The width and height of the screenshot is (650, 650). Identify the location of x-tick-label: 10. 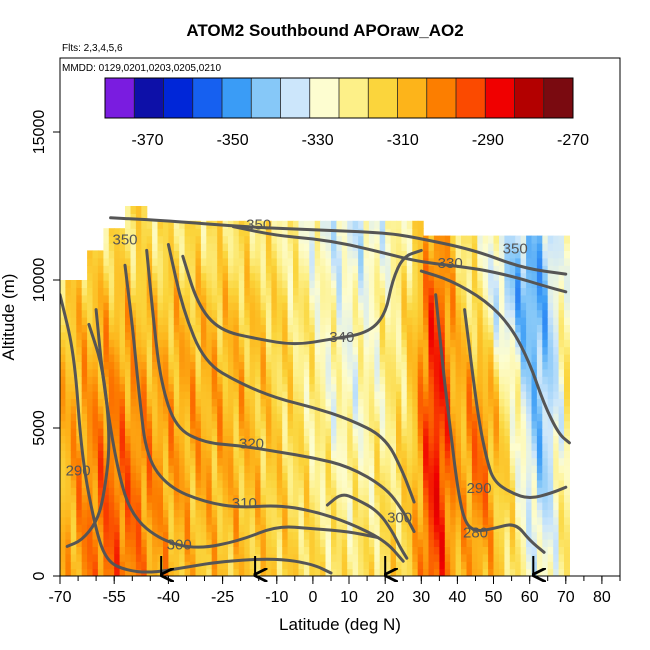
(349, 597).